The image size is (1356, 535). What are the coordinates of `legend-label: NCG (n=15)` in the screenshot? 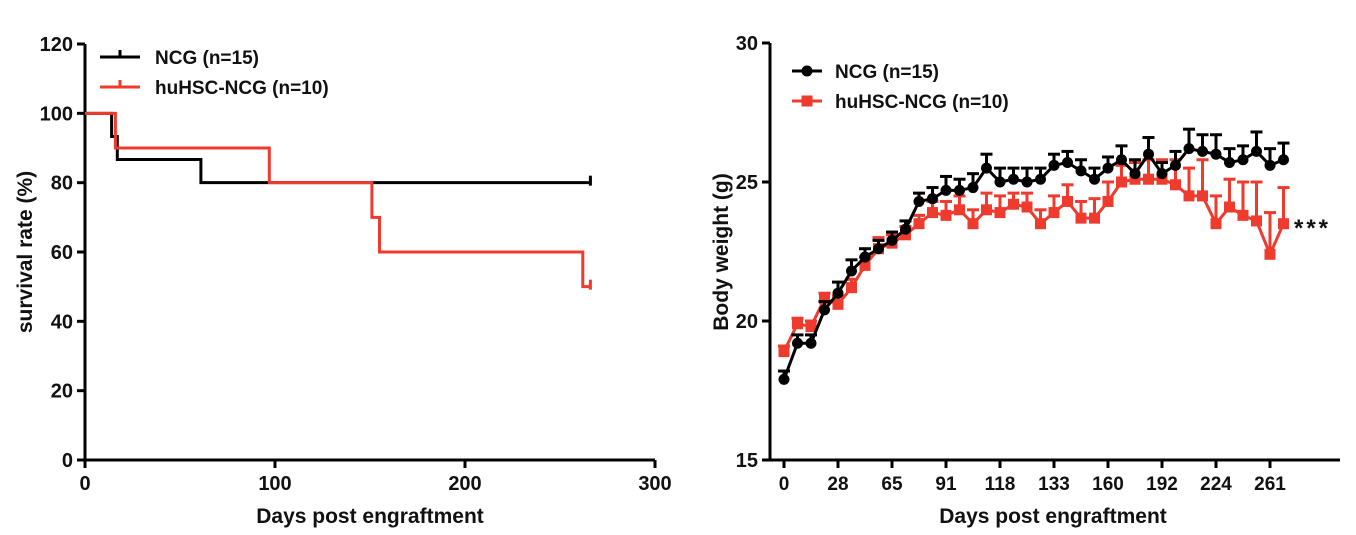 It's located at (207, 58).